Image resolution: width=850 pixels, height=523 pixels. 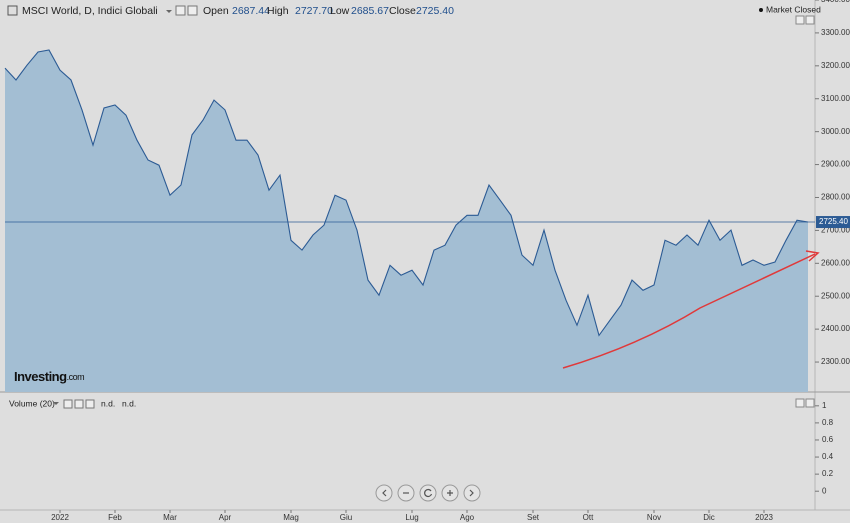 I want to click on dropdown-caret, so click(x=169, y=11).